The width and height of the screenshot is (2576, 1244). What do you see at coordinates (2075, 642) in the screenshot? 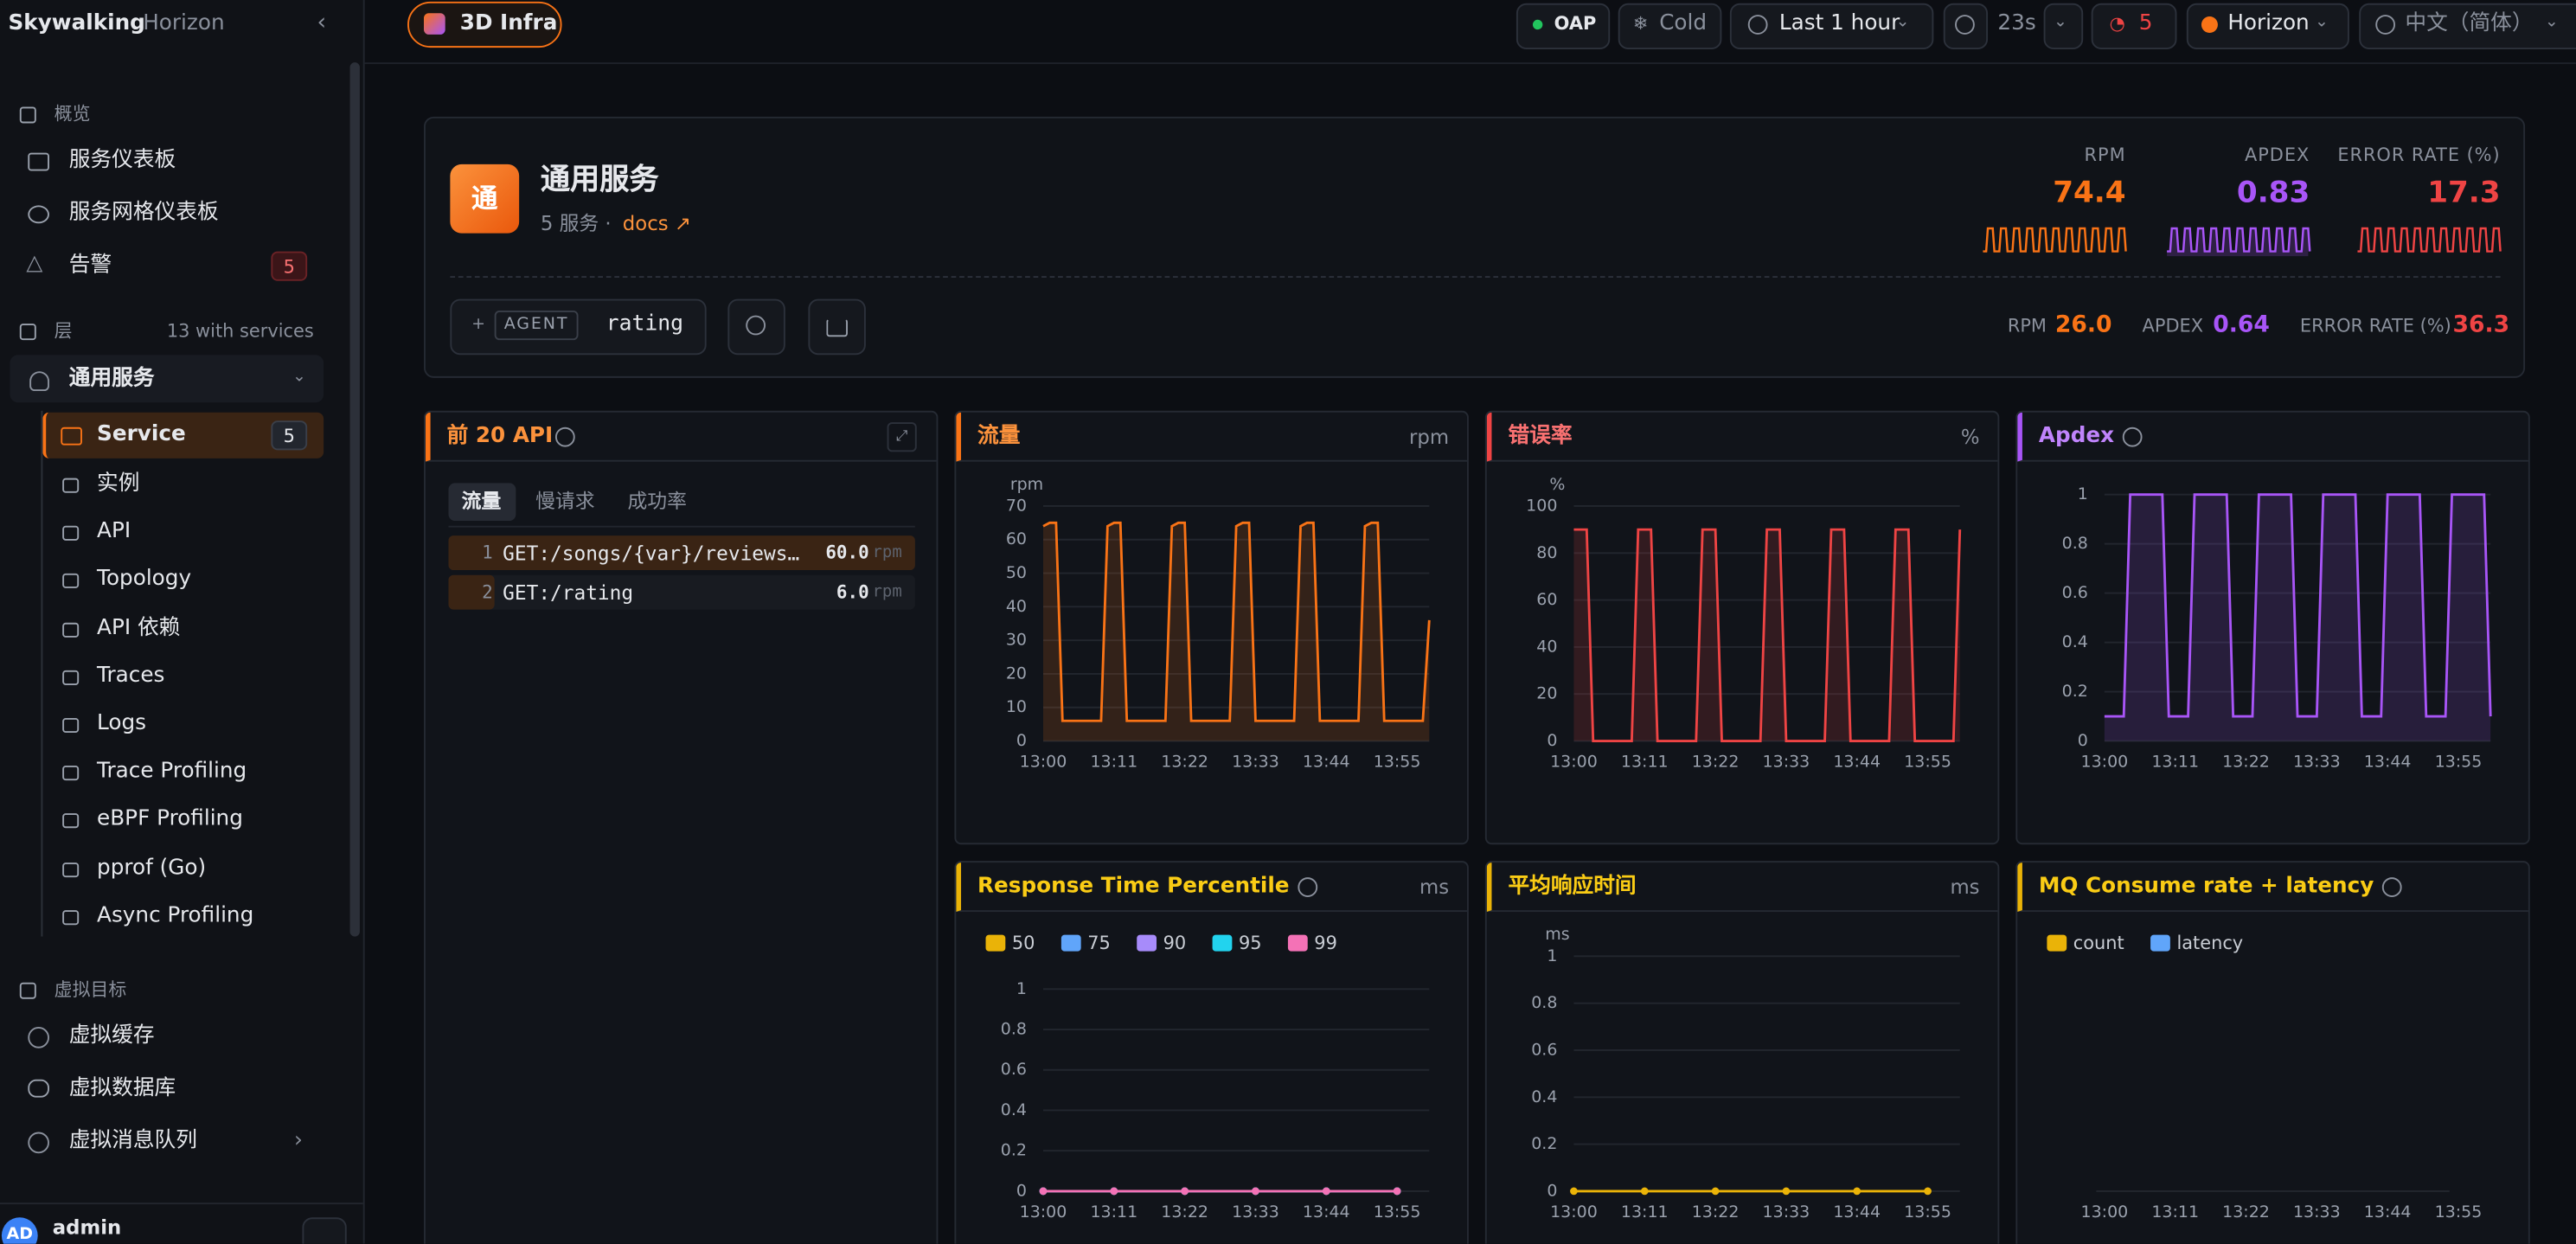
I see `y-tick-label: 0.4` at bounding box center [2075, 642].